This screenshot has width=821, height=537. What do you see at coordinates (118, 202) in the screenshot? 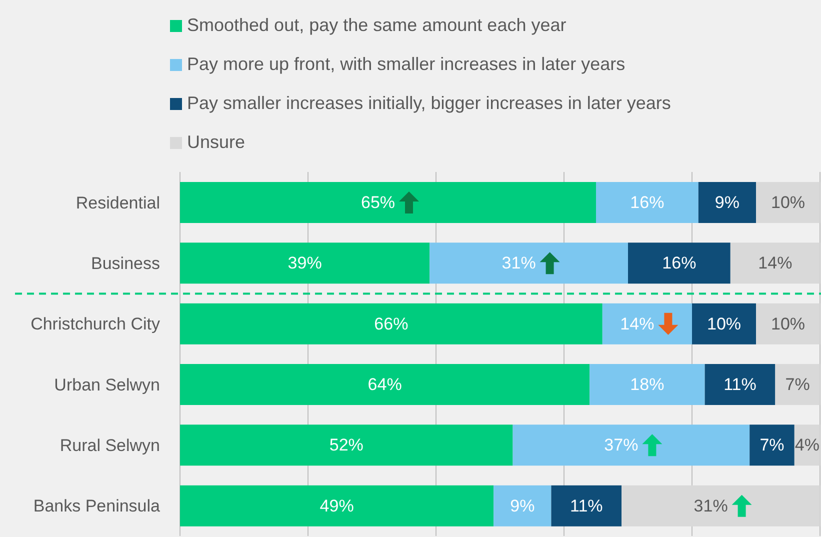
I see `y-tick-label: Residential` at bounding box center [118, 202].